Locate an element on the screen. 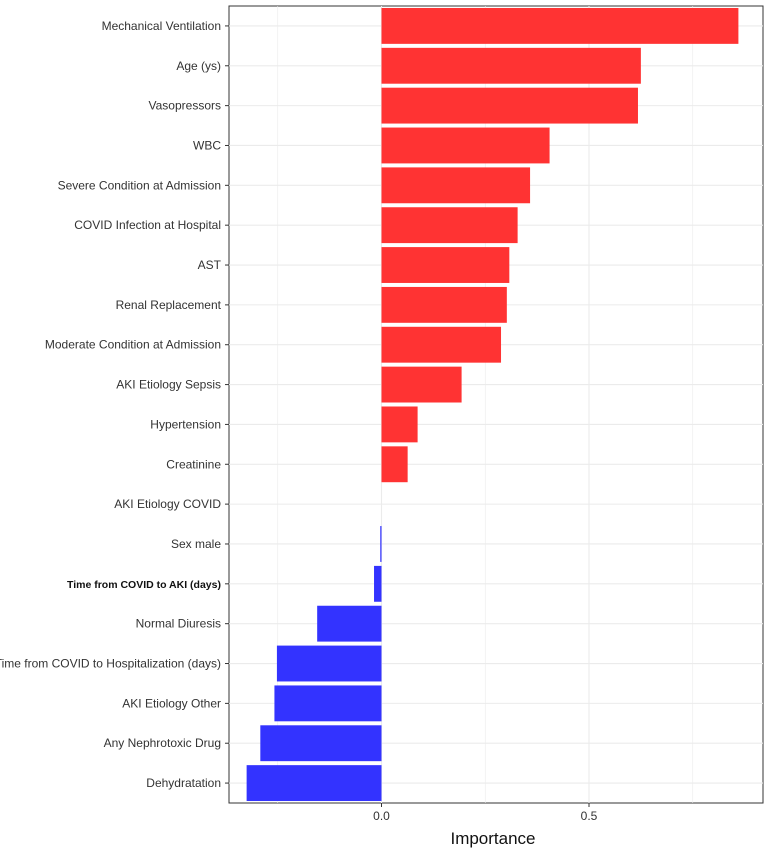  category-label: Sex male is located at coordinates (196, 544).